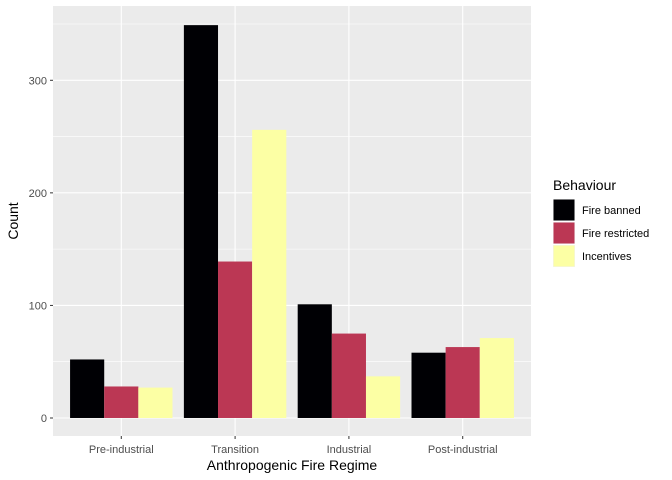 This screenshot has height=480, width=672. Describe the element at coordinates (615, 234) in the screenshot. I see `legend-label: Fire restricted` at that location.